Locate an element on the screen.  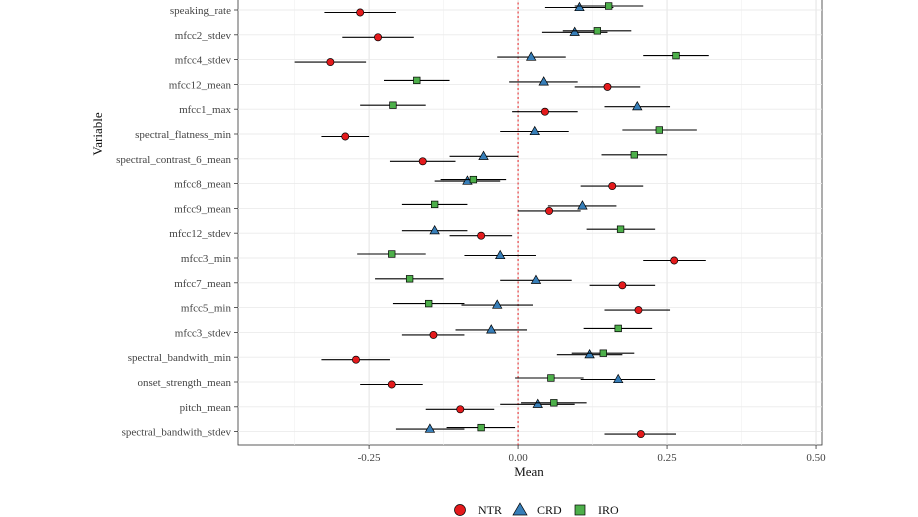
y-tick-label: spectral_bandwith_min is located at coordinates (180, 358).